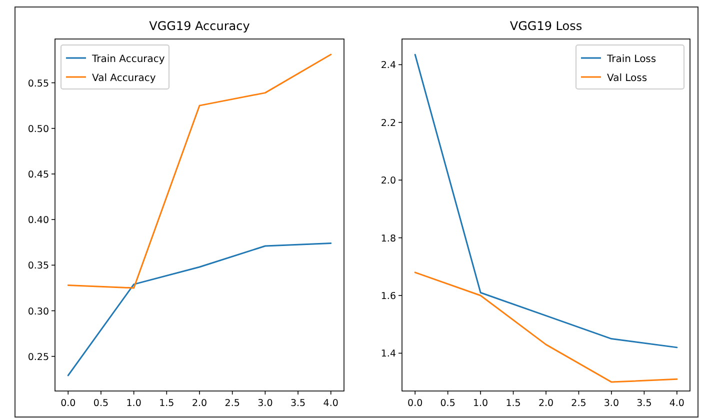 This screenshot has height=418, width=707. I want to click on y-tick-label: 2.0, so click(388, 181).